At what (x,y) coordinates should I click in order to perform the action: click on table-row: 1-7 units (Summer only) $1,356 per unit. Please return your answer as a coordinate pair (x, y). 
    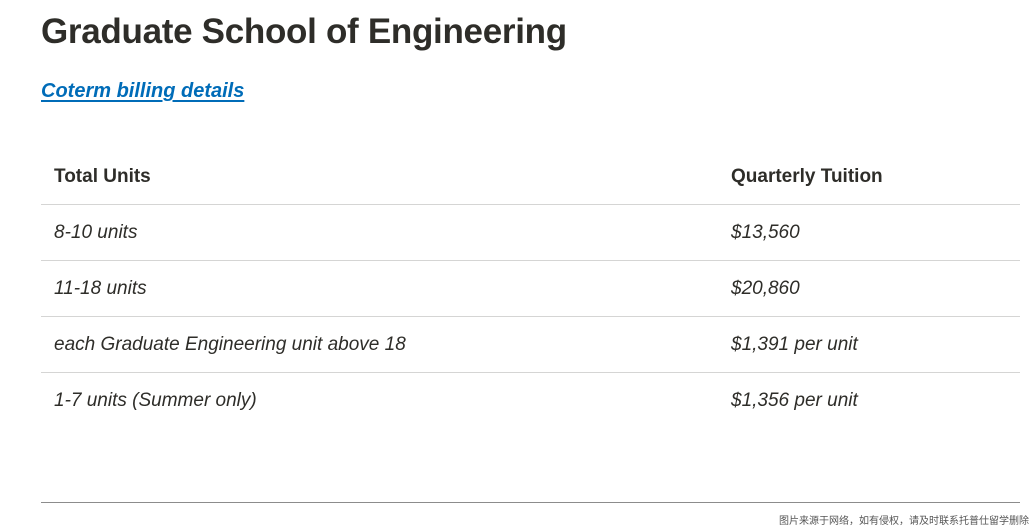
    Looking at the image, I should click on (530, 400).